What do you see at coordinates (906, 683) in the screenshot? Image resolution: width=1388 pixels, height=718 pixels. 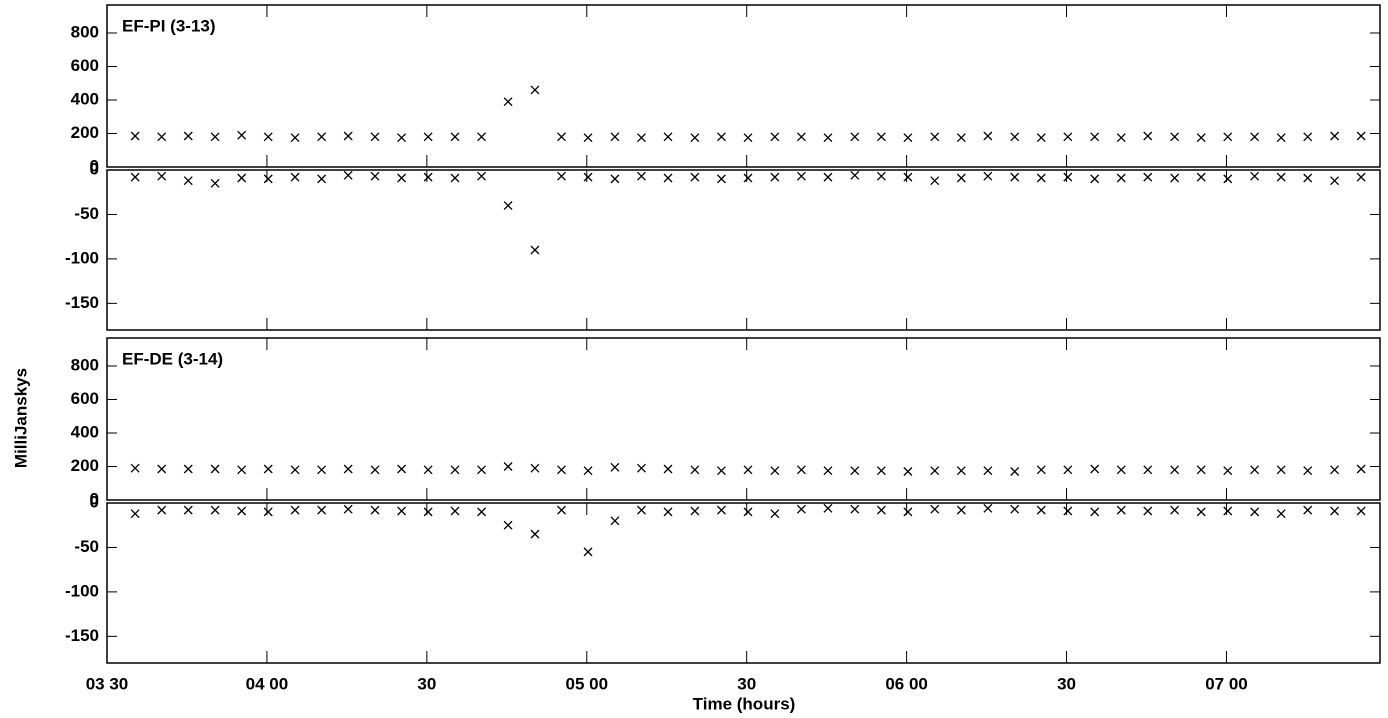 I see `x-tick-label: 06 00` at bounding box center [906, 683].